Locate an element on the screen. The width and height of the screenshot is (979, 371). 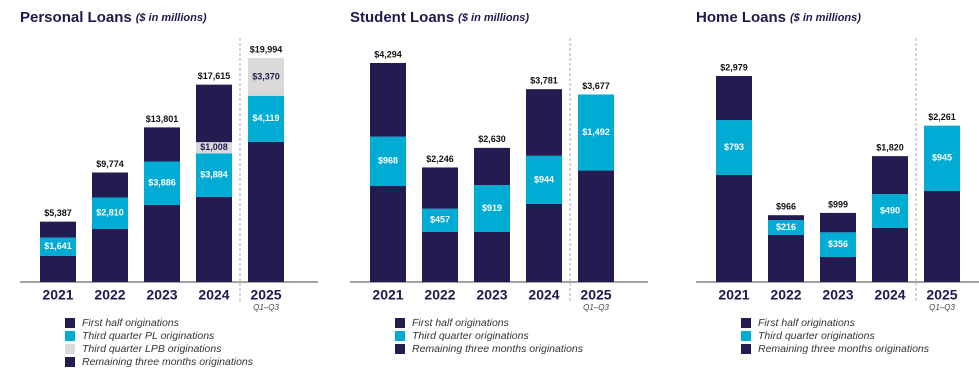
subtitle: ($ in millions) is located at coordinates (825, 18).